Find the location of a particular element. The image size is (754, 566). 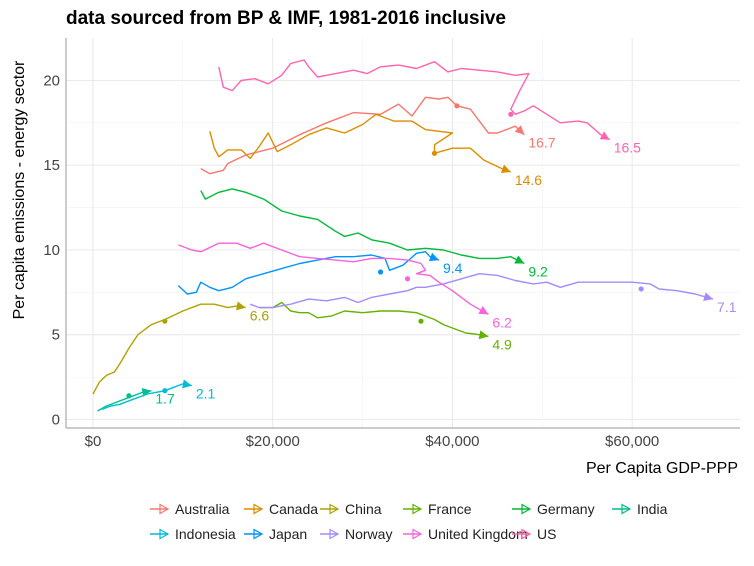

end-label-germany: 9.2 is located at coordinates (538, 272).